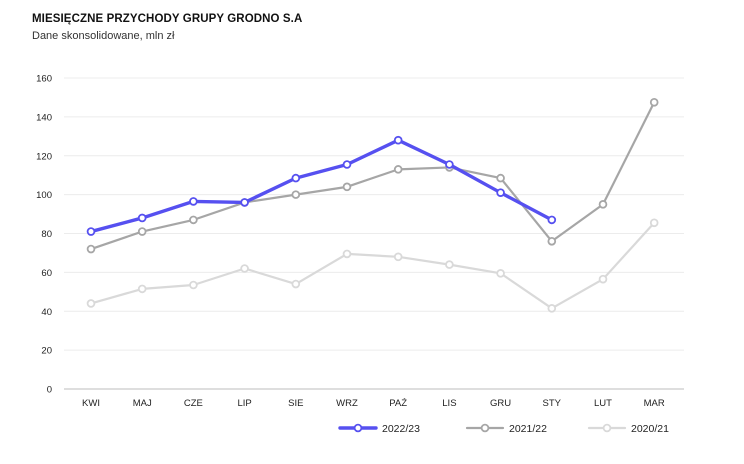  What do you see at coordinates (46, 273) in the screenshot?
I see `y-tick-label: 60` at bounding box center [46, 273].